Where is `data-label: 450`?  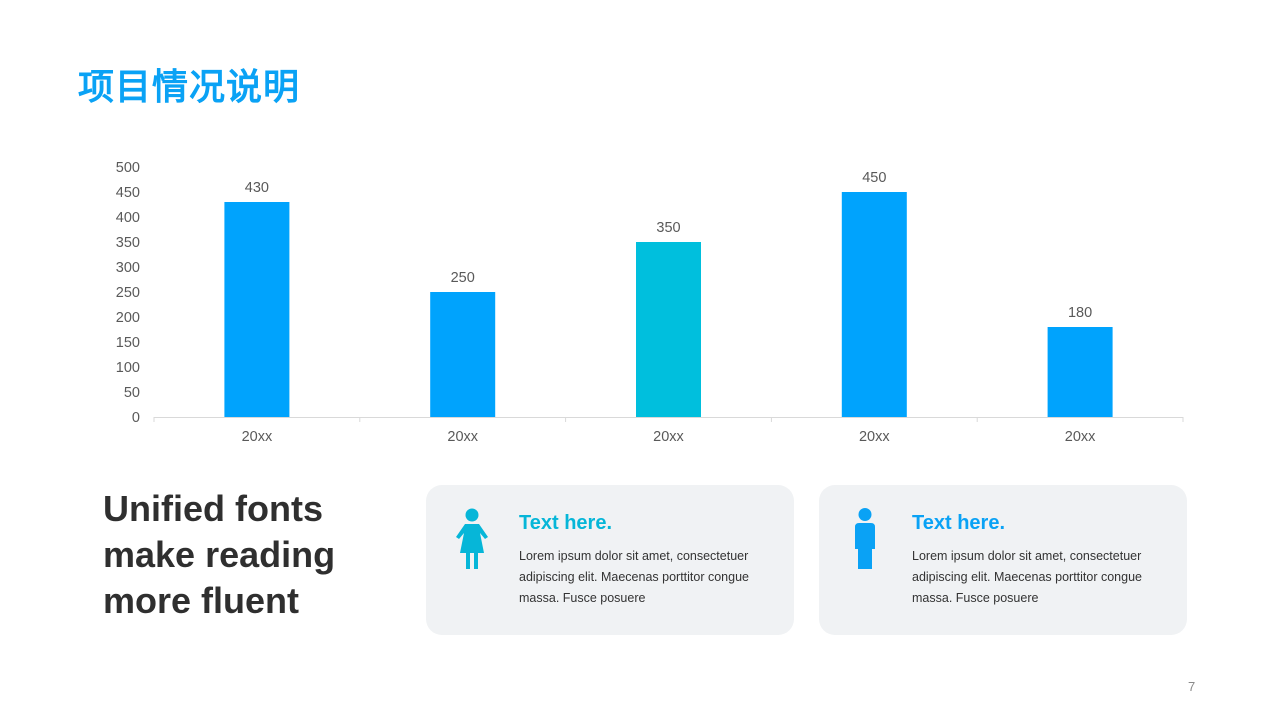 data-label: 450 is located at coordinates (874, 178).